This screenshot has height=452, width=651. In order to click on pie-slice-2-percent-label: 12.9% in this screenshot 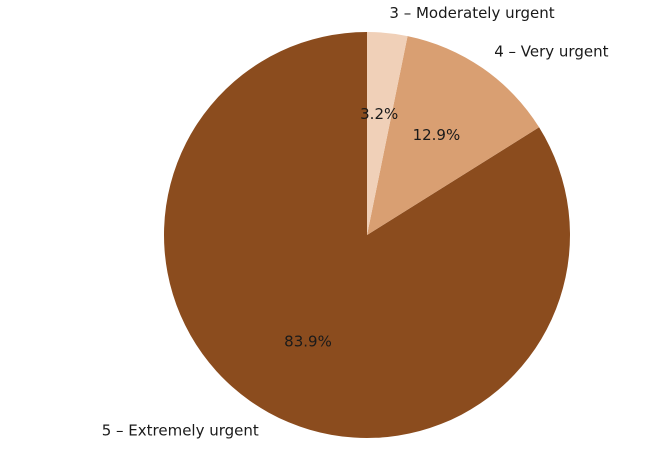, I will do `click(437, 135)`.